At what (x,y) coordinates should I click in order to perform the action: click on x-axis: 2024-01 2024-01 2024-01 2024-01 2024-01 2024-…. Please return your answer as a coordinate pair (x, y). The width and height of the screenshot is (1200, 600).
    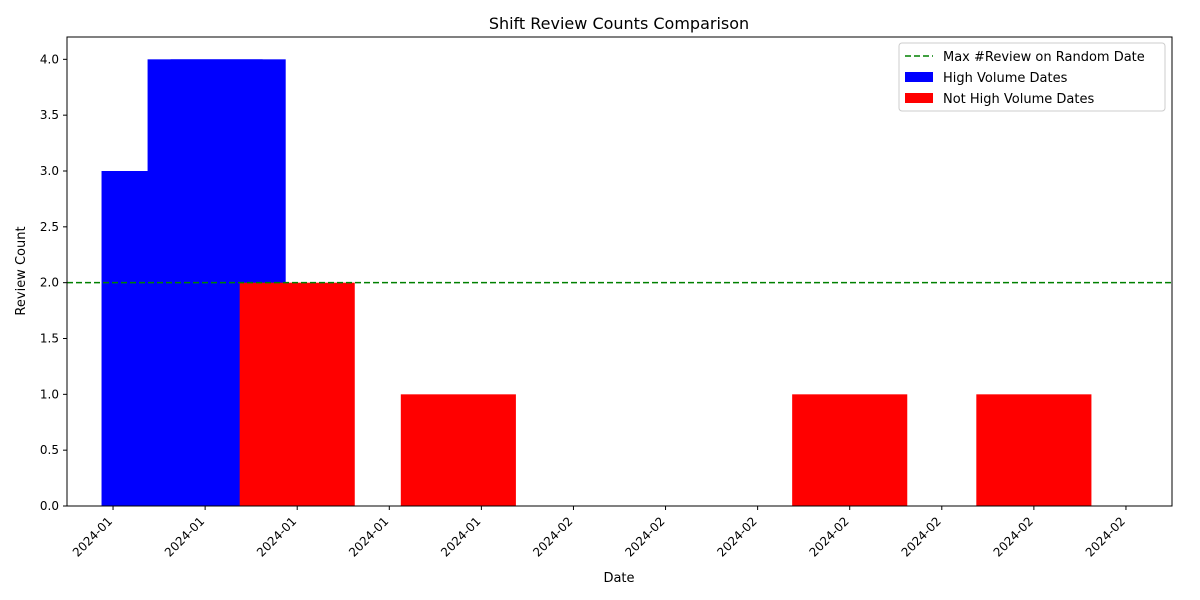
    Looking at the image, I should click on (599, 533).